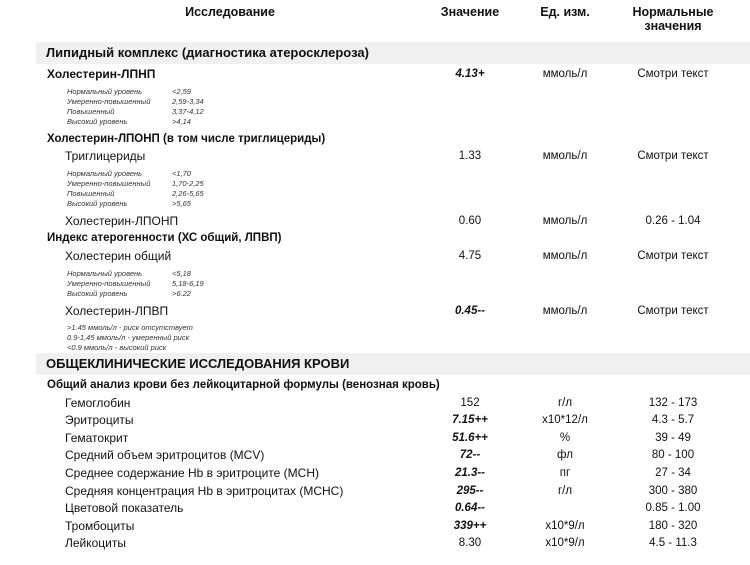 The height and width of the screenshot is (565, 750). Describe the element at coordinates (673, 12) in the screenshot. I see `column-header-norm-line1: Нормальные` at that location.